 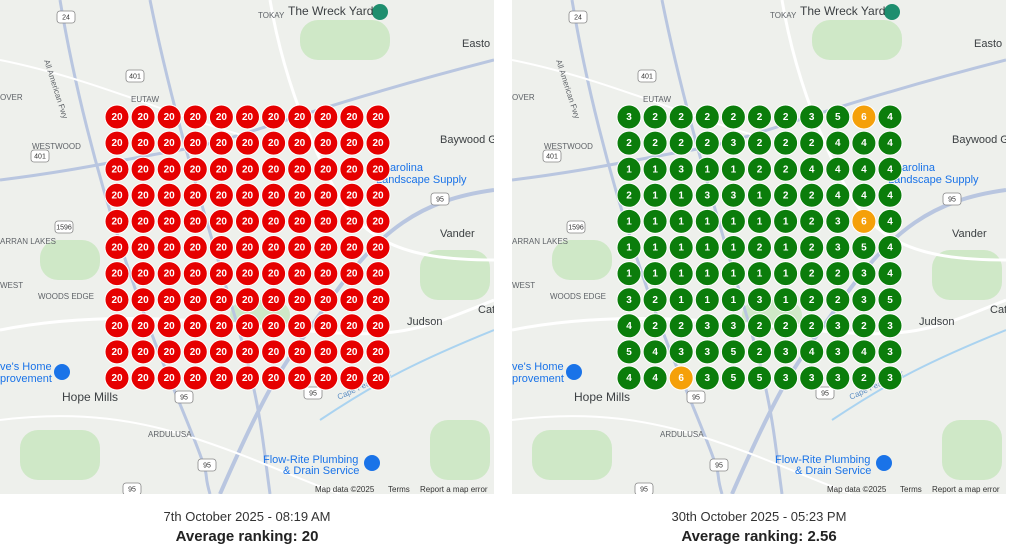 What do you see at coordinates (321, 471) in the screenshot?
I see `map-label: & Drain Service` at bounding box center [321, 471].